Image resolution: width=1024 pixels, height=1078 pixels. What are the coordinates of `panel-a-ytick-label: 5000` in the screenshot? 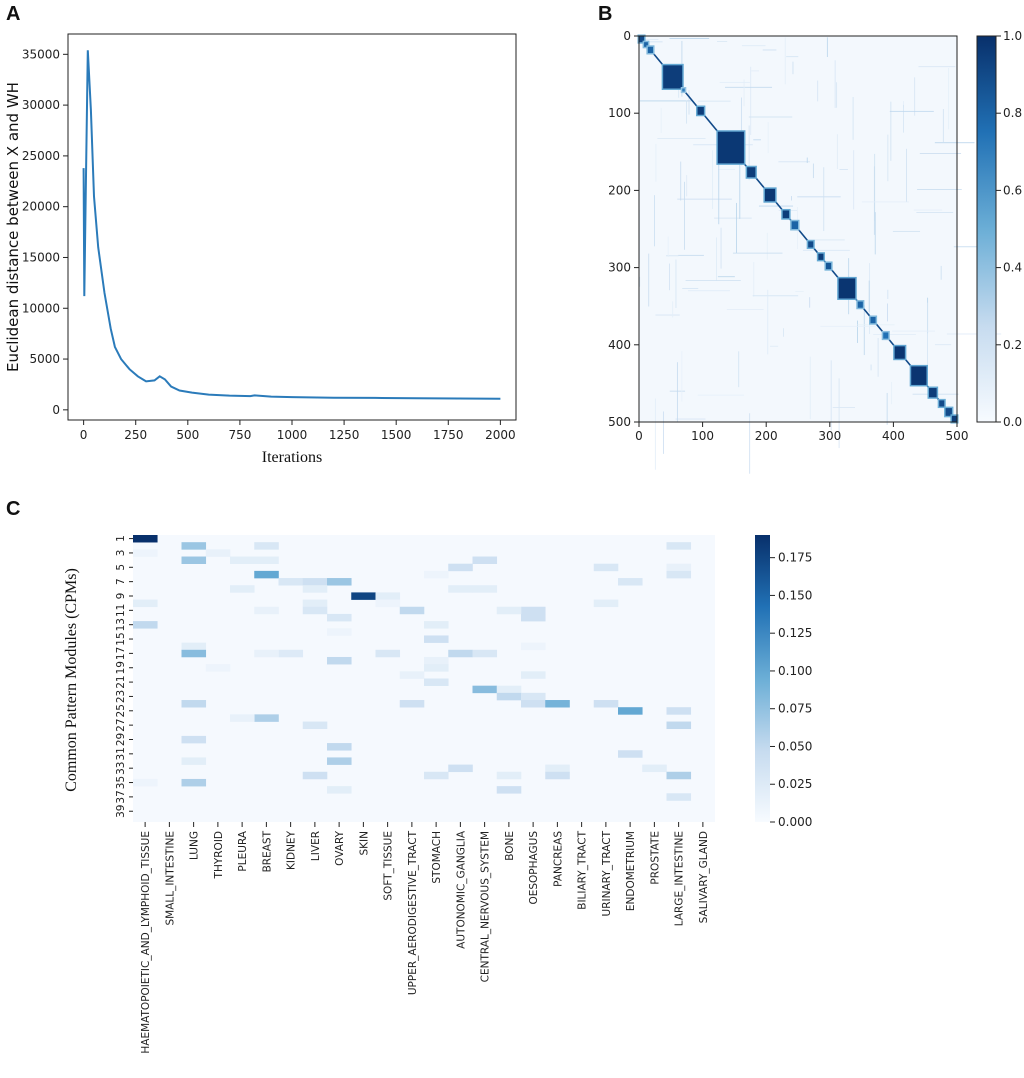 It's located at (44, 359).